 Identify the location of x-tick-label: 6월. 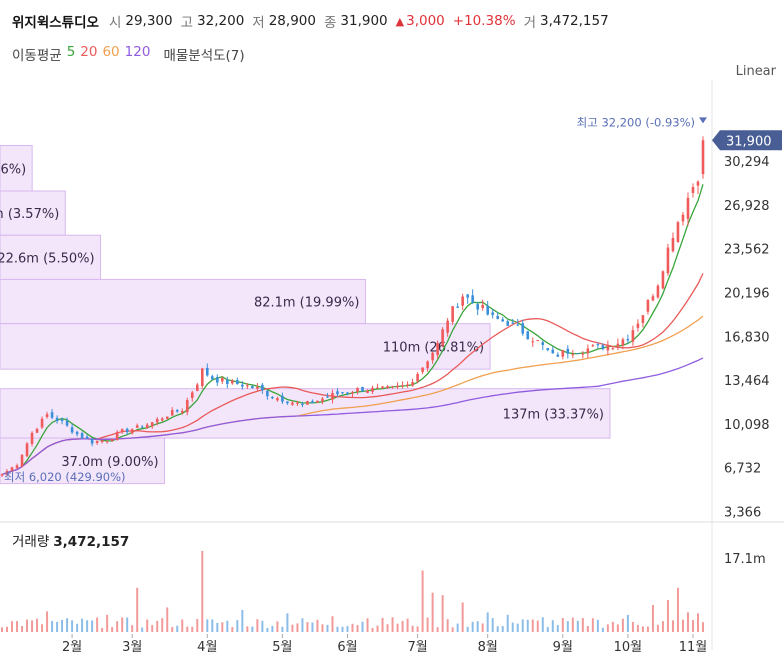
(347, 647).